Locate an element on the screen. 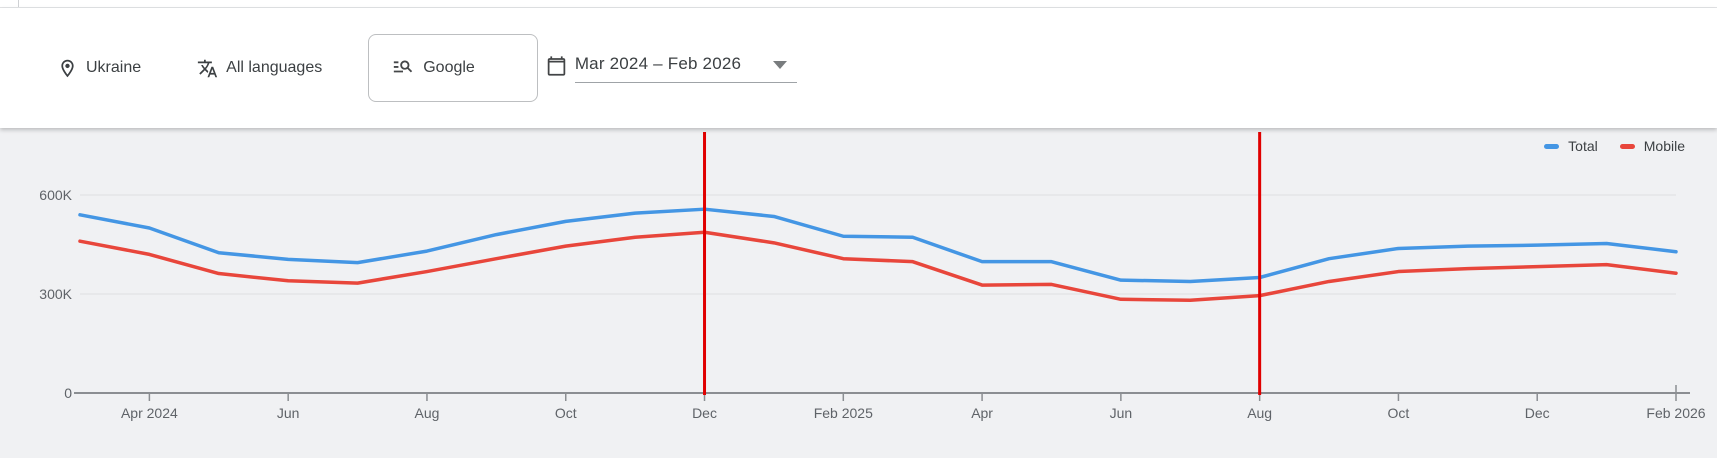 The width and height of the screenshot is (1717, 458). location-filter: Ukraine is located at coordinates (99, 68).